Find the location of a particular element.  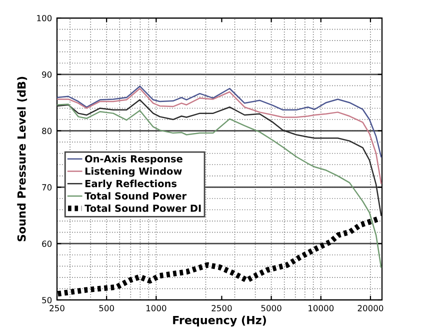

x-tick-label: 5000 is located at coordinates (271, 308).